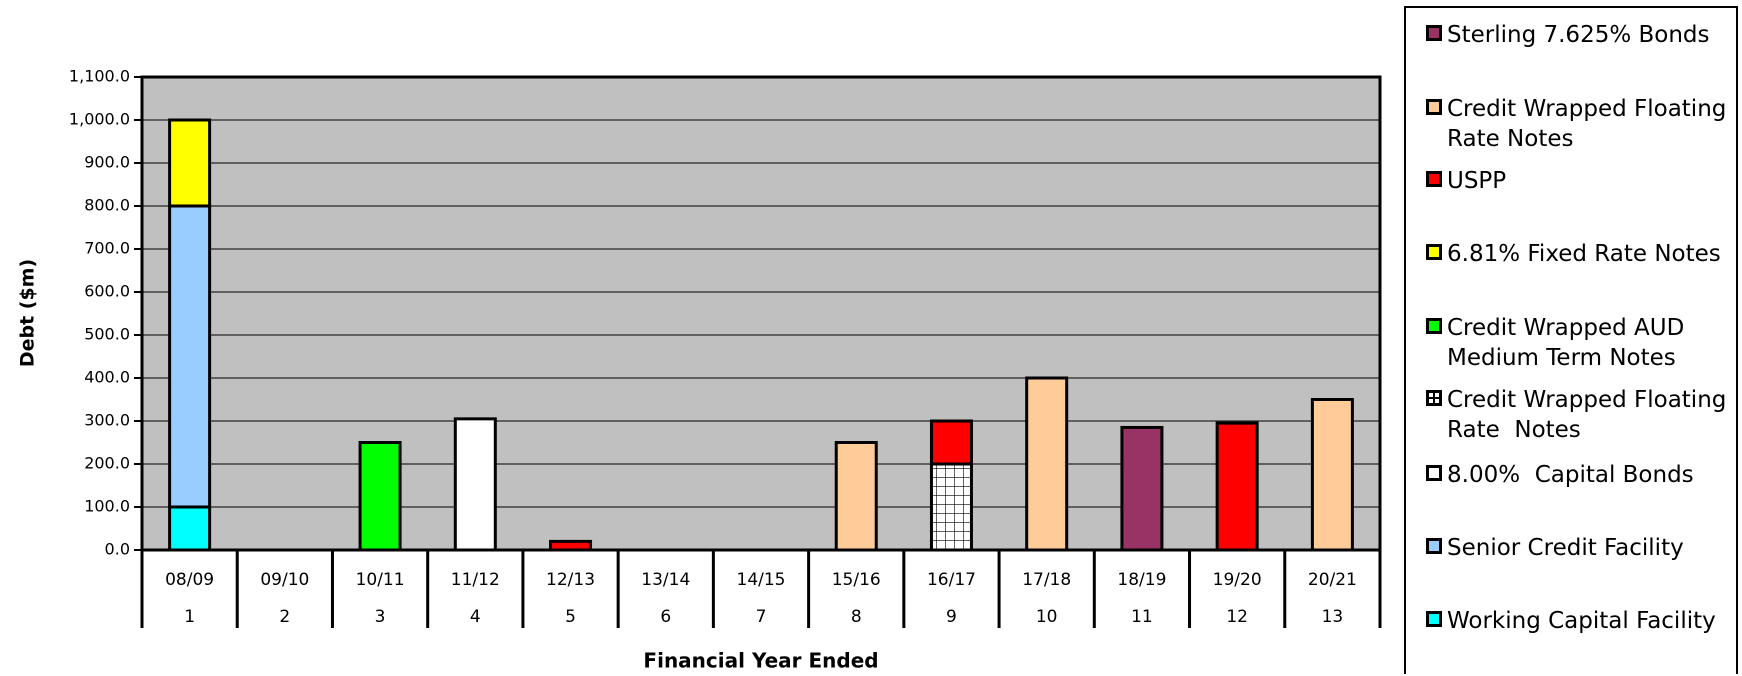 Image resolution: width=1742 pixels, height=676 pixels. Describe the element at coordinates (1477, 181) in the screenshot. I see `legend-label: USPP` at that location.